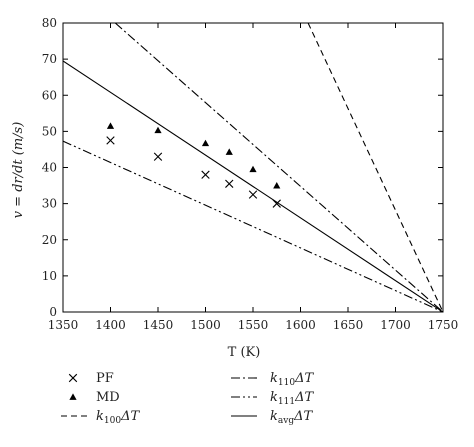  What do you see at coordinates (49, 95) in the screenshot?
I see `y-tick-label: 60` at bounding box center [49, 95].